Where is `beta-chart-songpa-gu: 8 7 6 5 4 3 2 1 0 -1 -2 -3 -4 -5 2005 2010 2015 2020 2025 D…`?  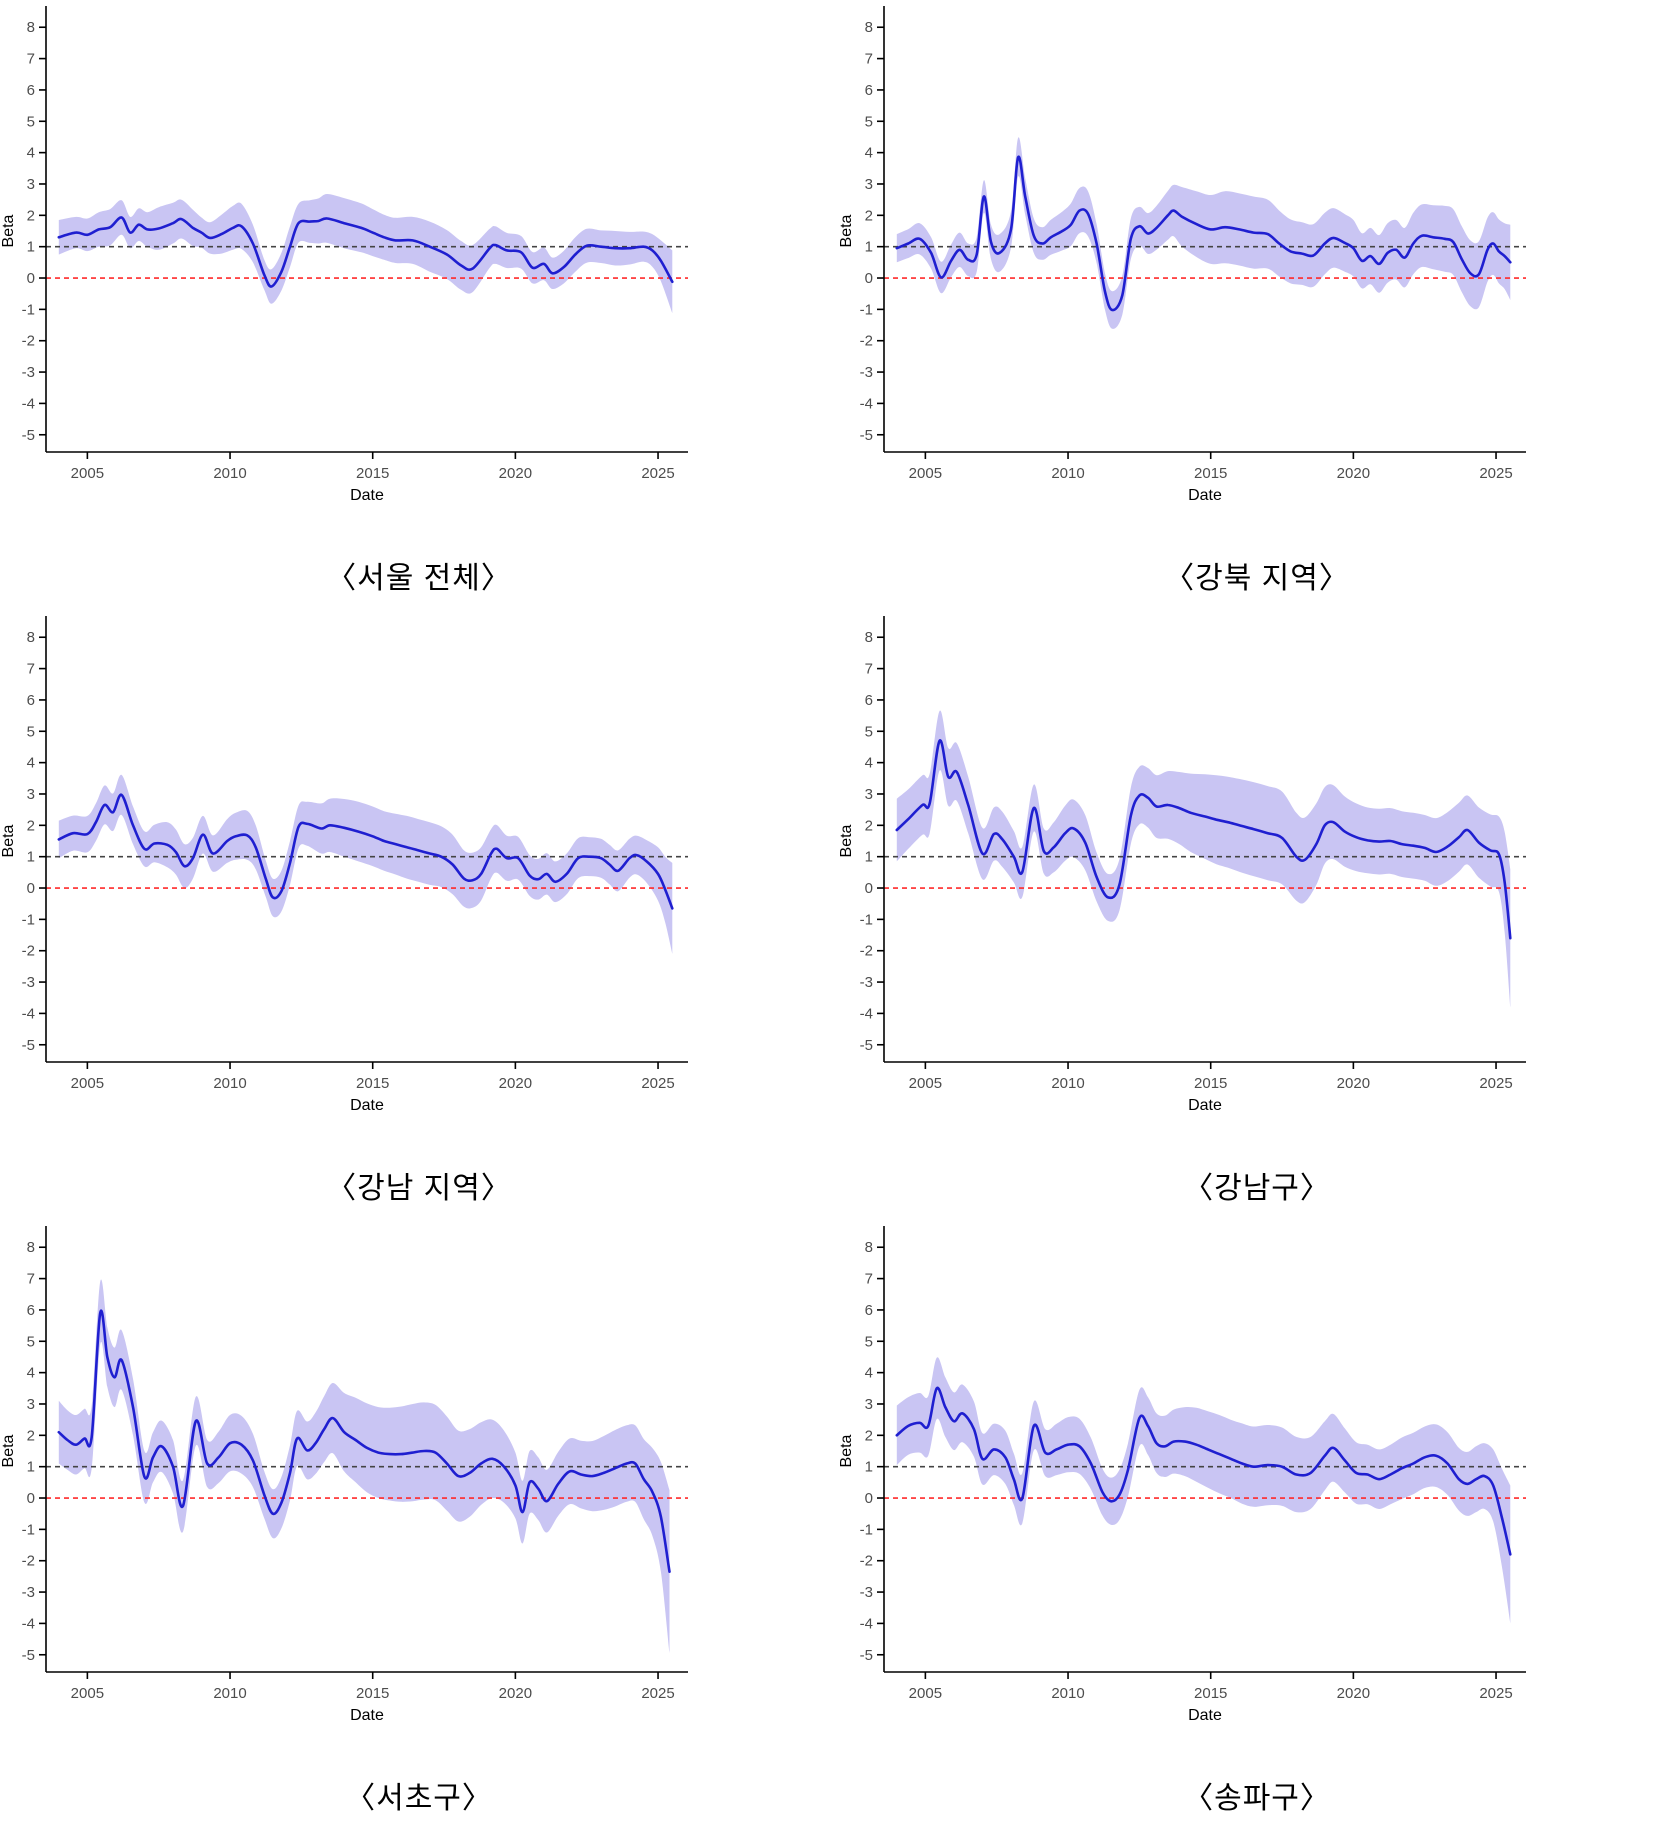
beta-chart-songpa-gu: 8 7 6 5 4 3 2 1 0 -1 -2 -3 -4 -5 2005 2010 2015 2020 2025 D… is located at coordinates (1257, 1483).